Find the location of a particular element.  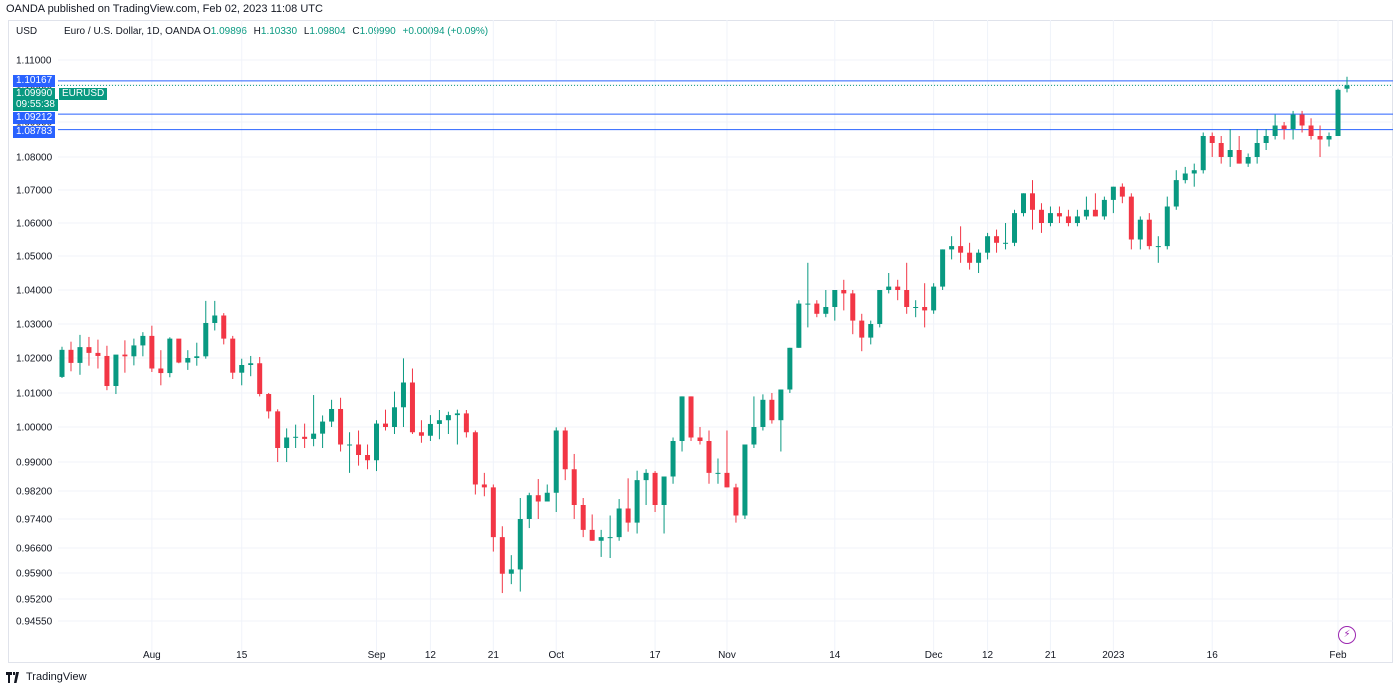

y-tick-label: 1.11000 is located at coordinates (34, 61).